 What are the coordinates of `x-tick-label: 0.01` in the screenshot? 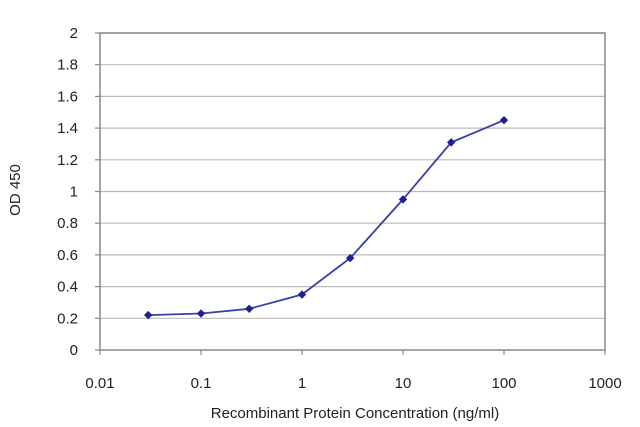 It's located at (99, 383).